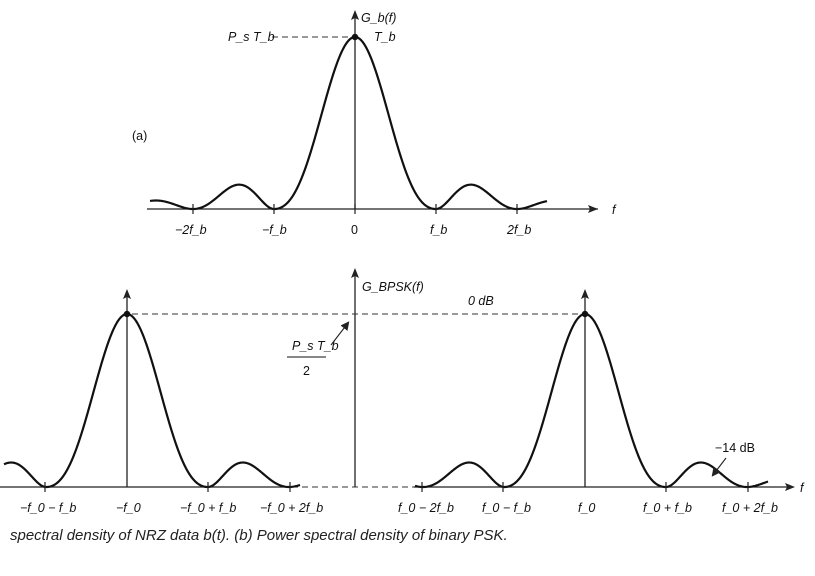 Image resolution: width=815 pixels, height=576 pixels. Describe the element at coordinates (127, 294) in the screenshot. I see `panel-b-left-arrow` at that location.